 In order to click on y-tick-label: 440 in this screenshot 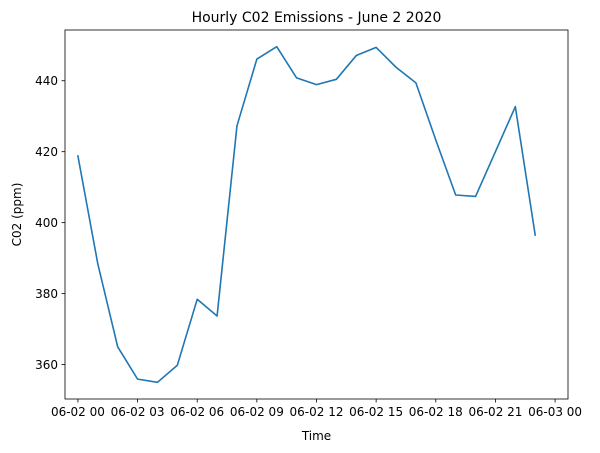, I will do `click(46, 81)`.